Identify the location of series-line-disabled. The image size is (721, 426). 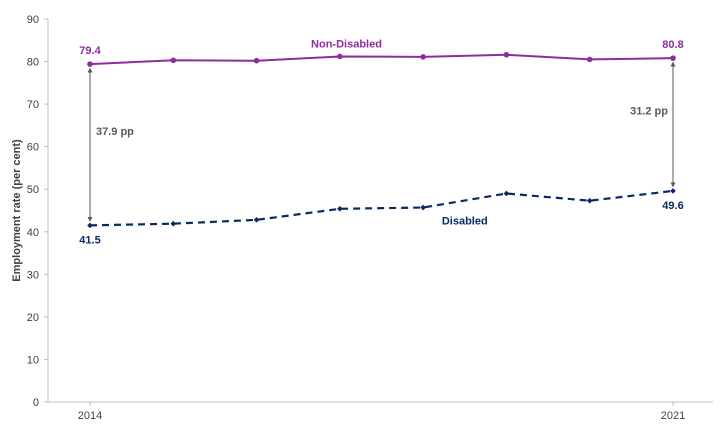
(381, 208).